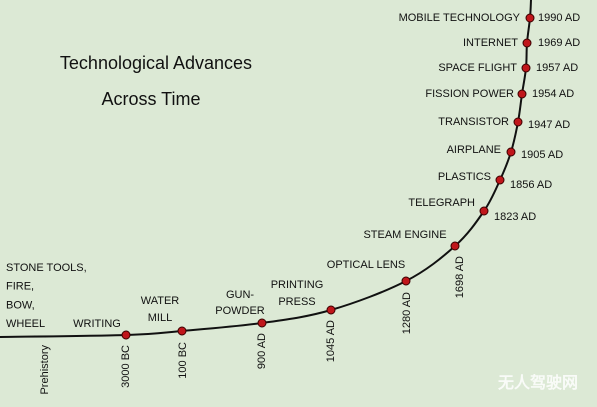 This screenshot has width=597, height=407. What do you see at coordinates (126, 366) in the screenshot?
I see `event-date: 3000 BC` at bounding box center [126, 366].